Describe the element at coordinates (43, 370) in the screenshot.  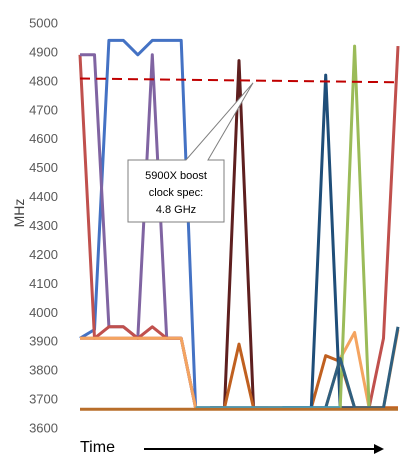
I see `y-tick-label: 3800` at that location.